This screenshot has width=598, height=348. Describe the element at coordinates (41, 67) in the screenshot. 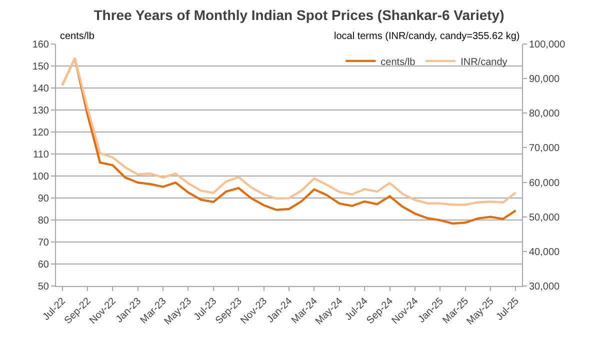

I see `y-tick-label: 150` at that location.